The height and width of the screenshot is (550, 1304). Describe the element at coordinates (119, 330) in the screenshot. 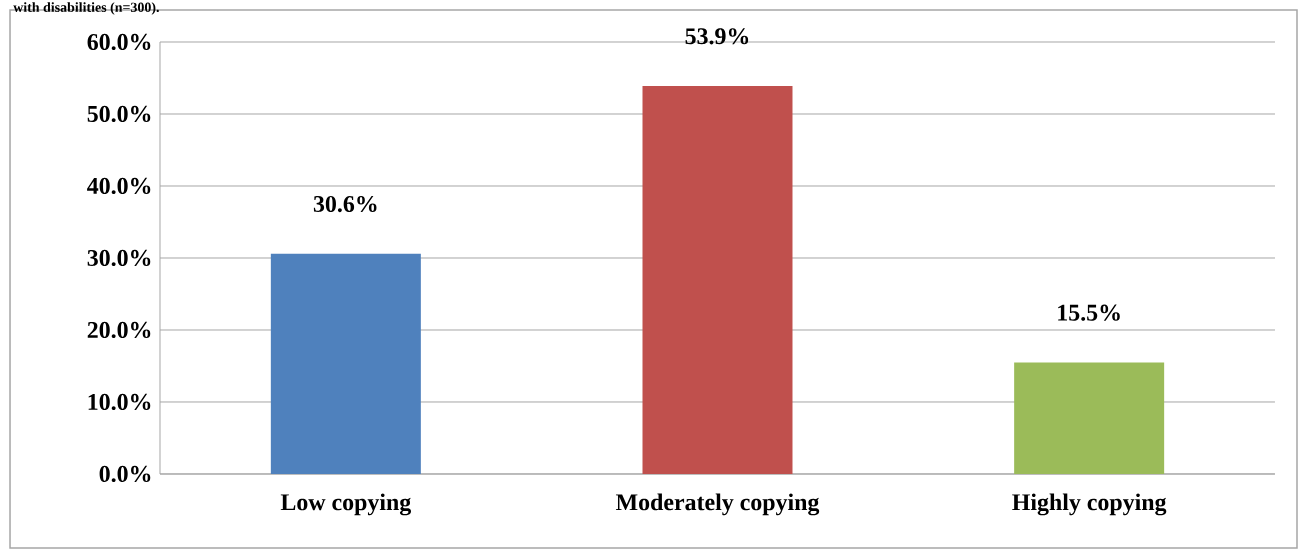

I see `y-tick-label: 20.0%` at that location.